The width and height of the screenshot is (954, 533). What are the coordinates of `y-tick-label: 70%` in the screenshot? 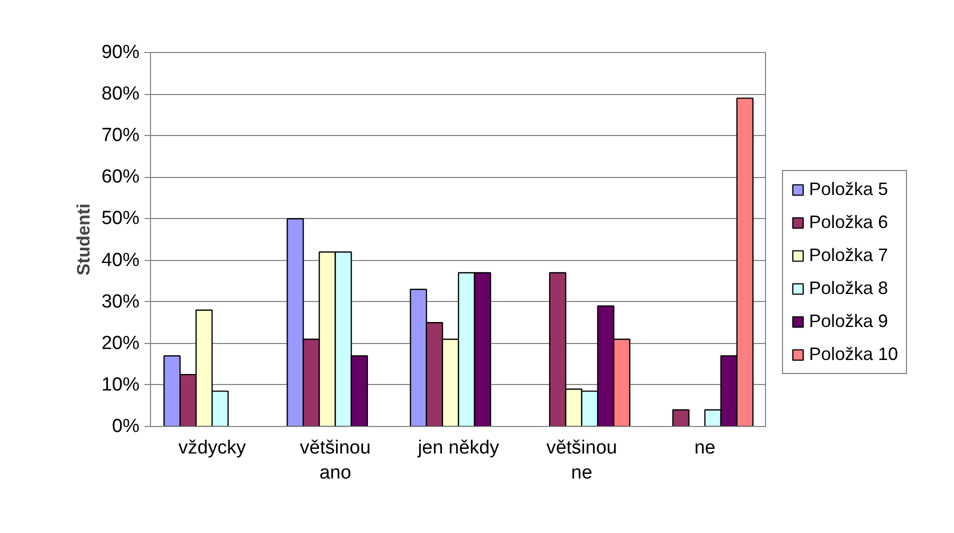 It's located at (120, 135).